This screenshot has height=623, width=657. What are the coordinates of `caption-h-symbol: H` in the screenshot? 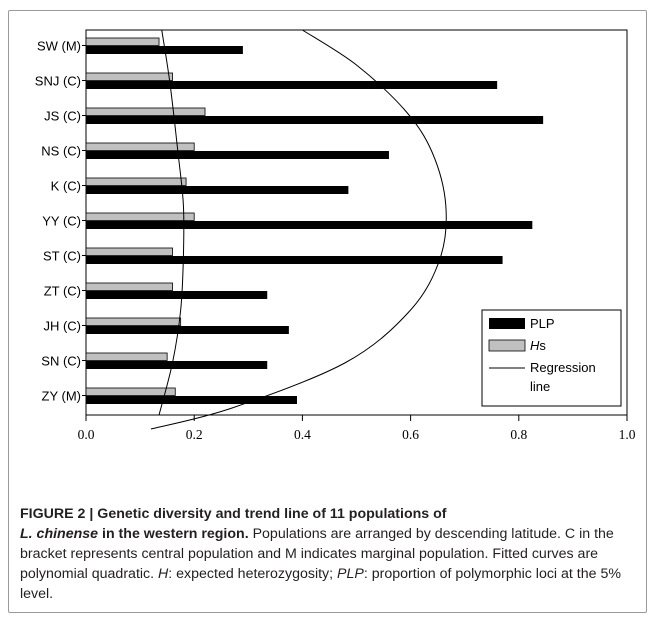 It's located at (163, 574).